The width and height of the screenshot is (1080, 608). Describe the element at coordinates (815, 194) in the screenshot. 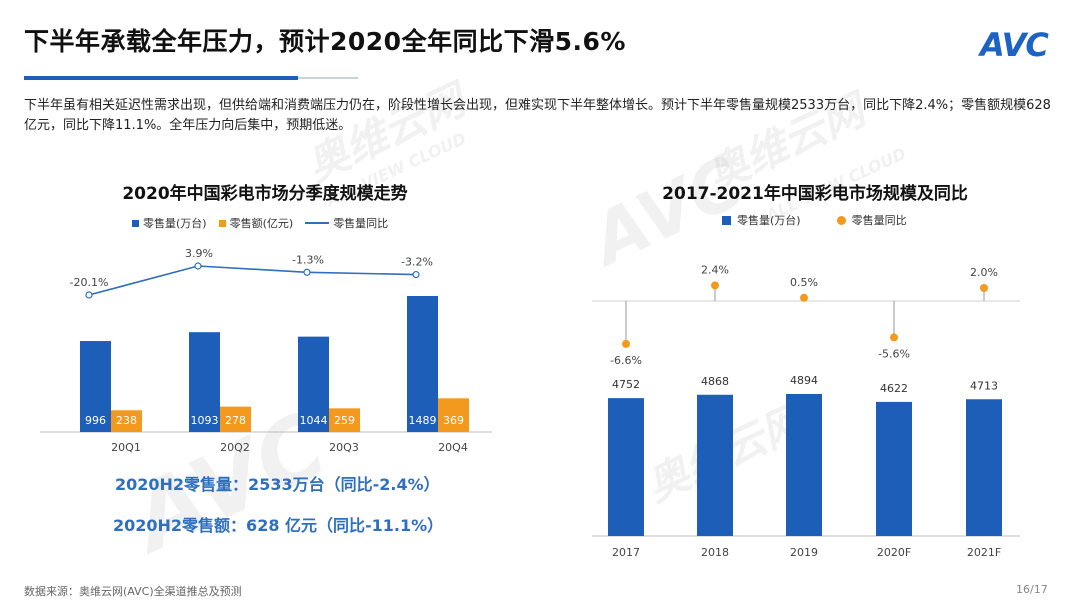

I see `right-chart-title: 2017-2021年中国彩电市场规模及同比` at that location.